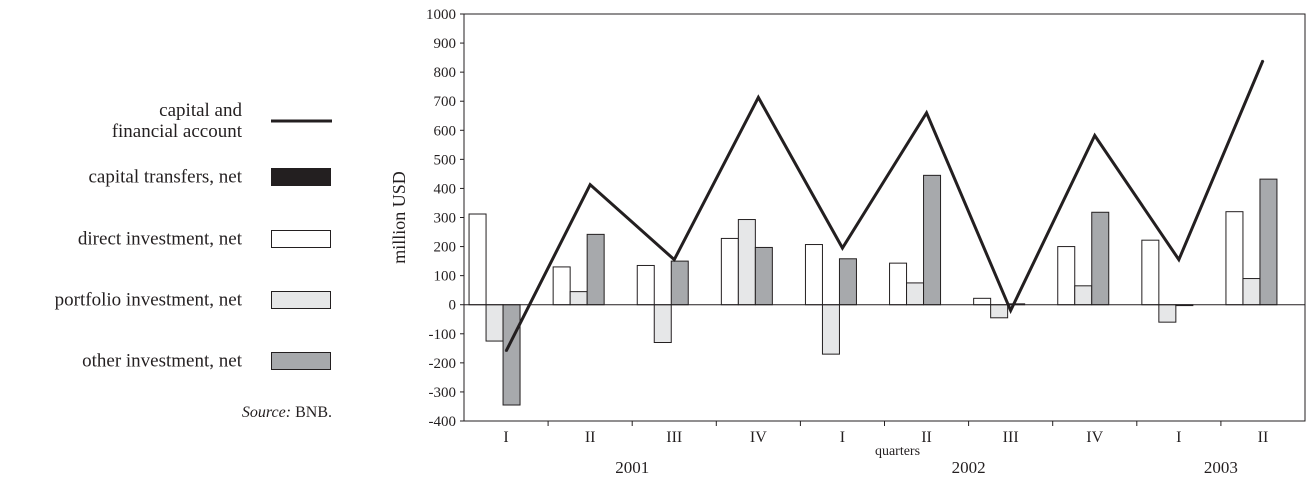 The height and width of the screenshot is (479, 1313). Describe the element at coordinates (162, 361) in the screenshot. I see `legend-label-other-investment: other investment, net` at that location.